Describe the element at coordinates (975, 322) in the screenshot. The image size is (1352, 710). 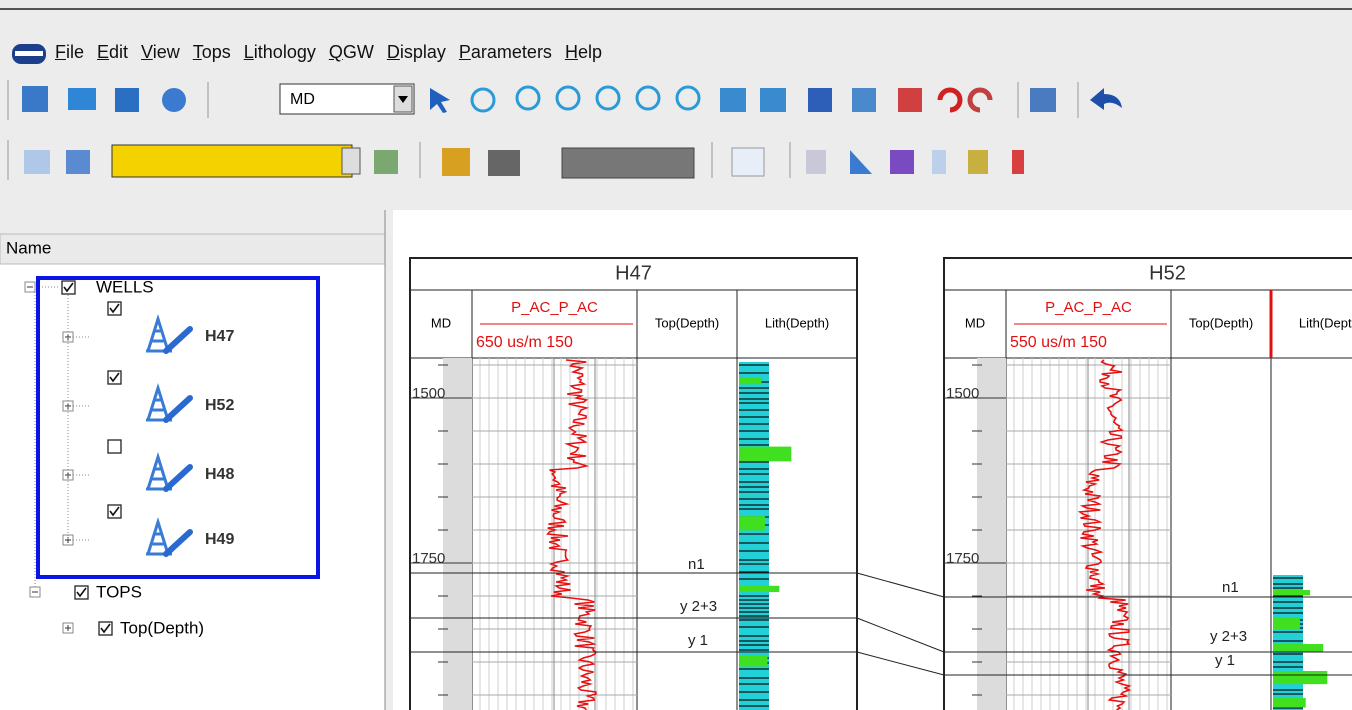
I see `column-header: MD` at that location.